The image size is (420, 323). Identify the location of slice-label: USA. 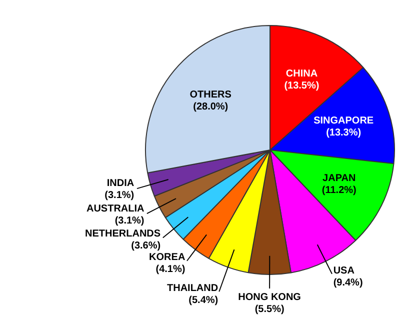
(343, 270).